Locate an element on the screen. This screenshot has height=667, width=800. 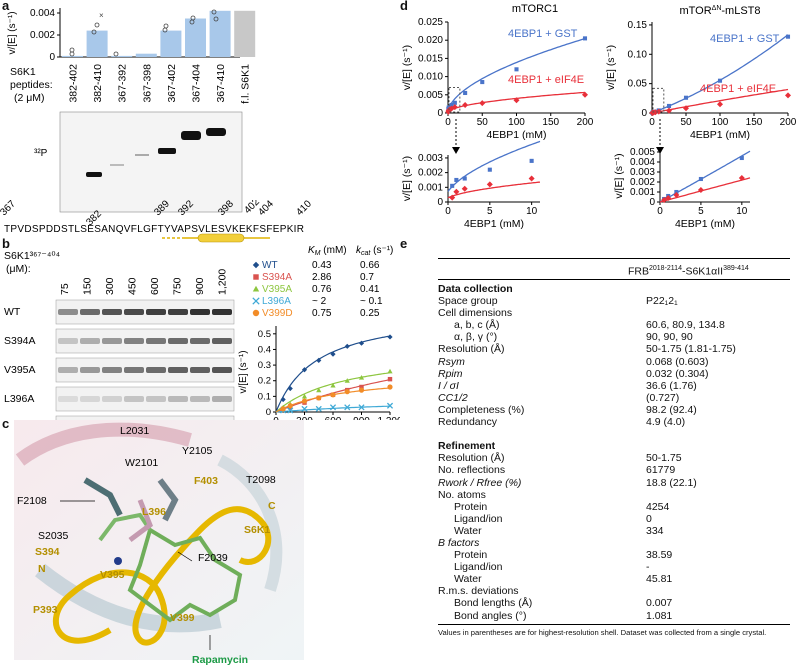
peptide-label-1: 382-410 is located at coordinates (98, 83).